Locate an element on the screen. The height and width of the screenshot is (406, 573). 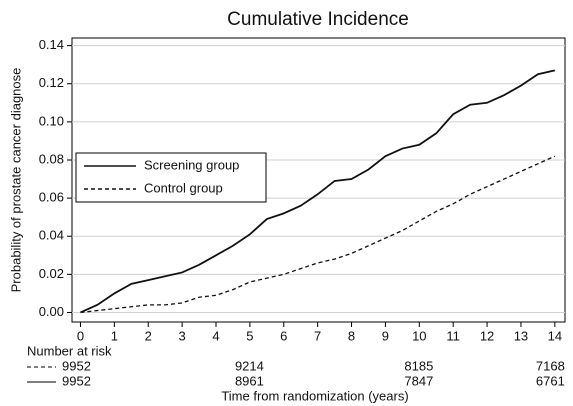
x-tick-label: 6 is located at coordinates (283, 335).